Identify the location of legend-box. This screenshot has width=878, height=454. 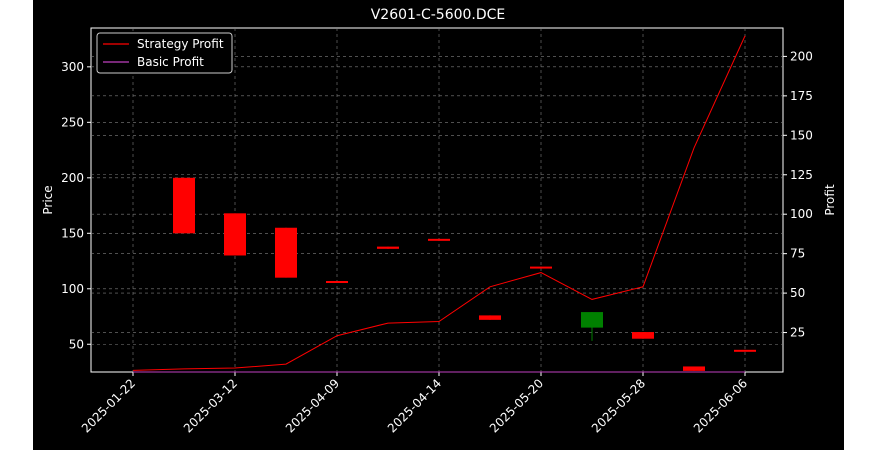
(164, 53).